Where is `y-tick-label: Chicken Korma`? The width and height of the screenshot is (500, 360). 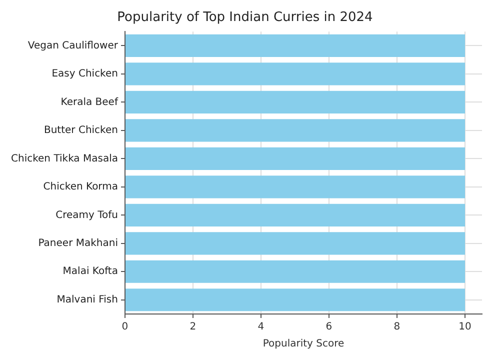 y-tick-label: Chicken Korma is located at coordinates (80, 187).